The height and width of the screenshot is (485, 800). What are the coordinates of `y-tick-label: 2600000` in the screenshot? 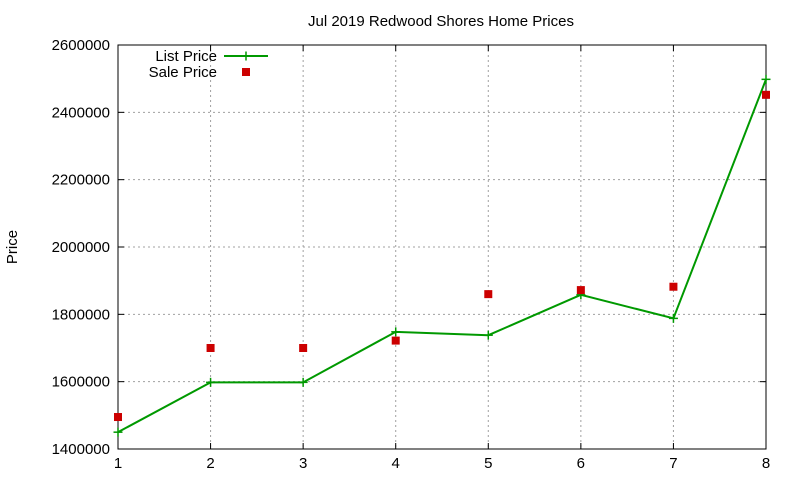 It's located at (81, 45).